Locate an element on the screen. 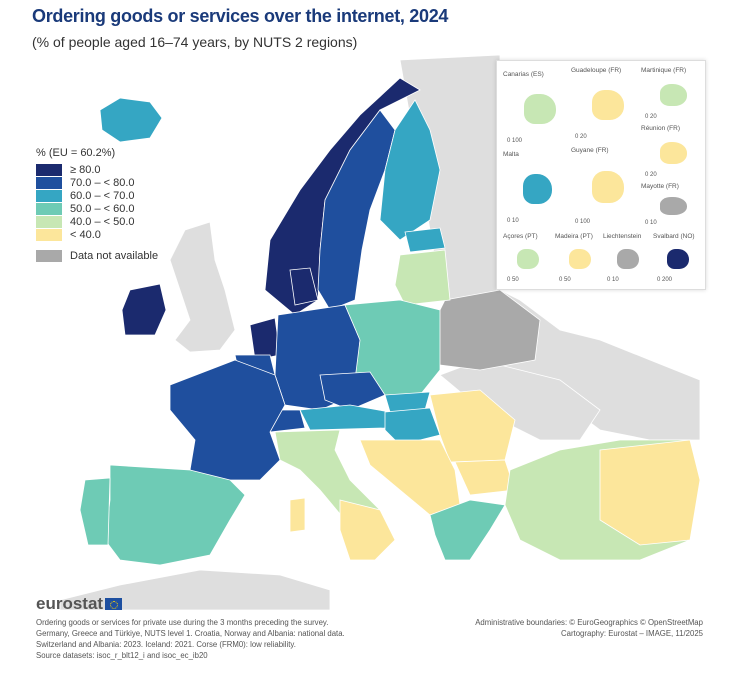 The height and width of the screenshot is (685, 743). inset-map: Martinique (FR) 0 20 is located at coordinates (672, 94).